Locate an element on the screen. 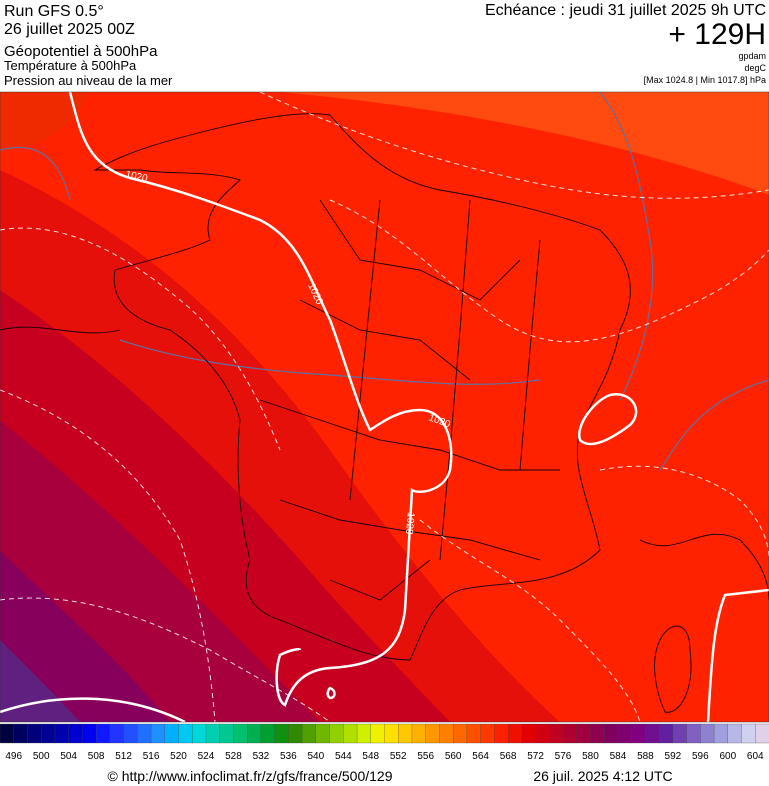  field-main: Géopotentiel à 500hPa is located at coordinates (81, 51).